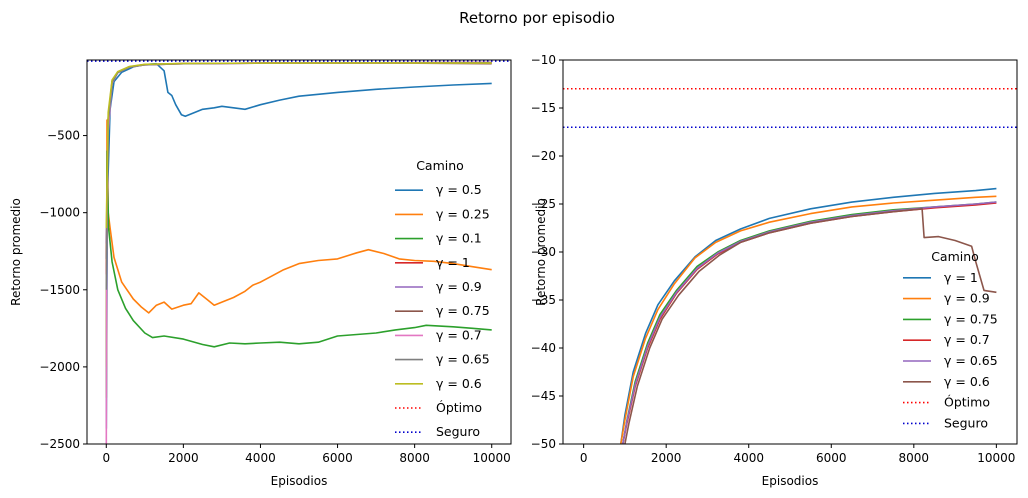  I want to click on right-y-tick-label-5: −25, so click(543, 204).